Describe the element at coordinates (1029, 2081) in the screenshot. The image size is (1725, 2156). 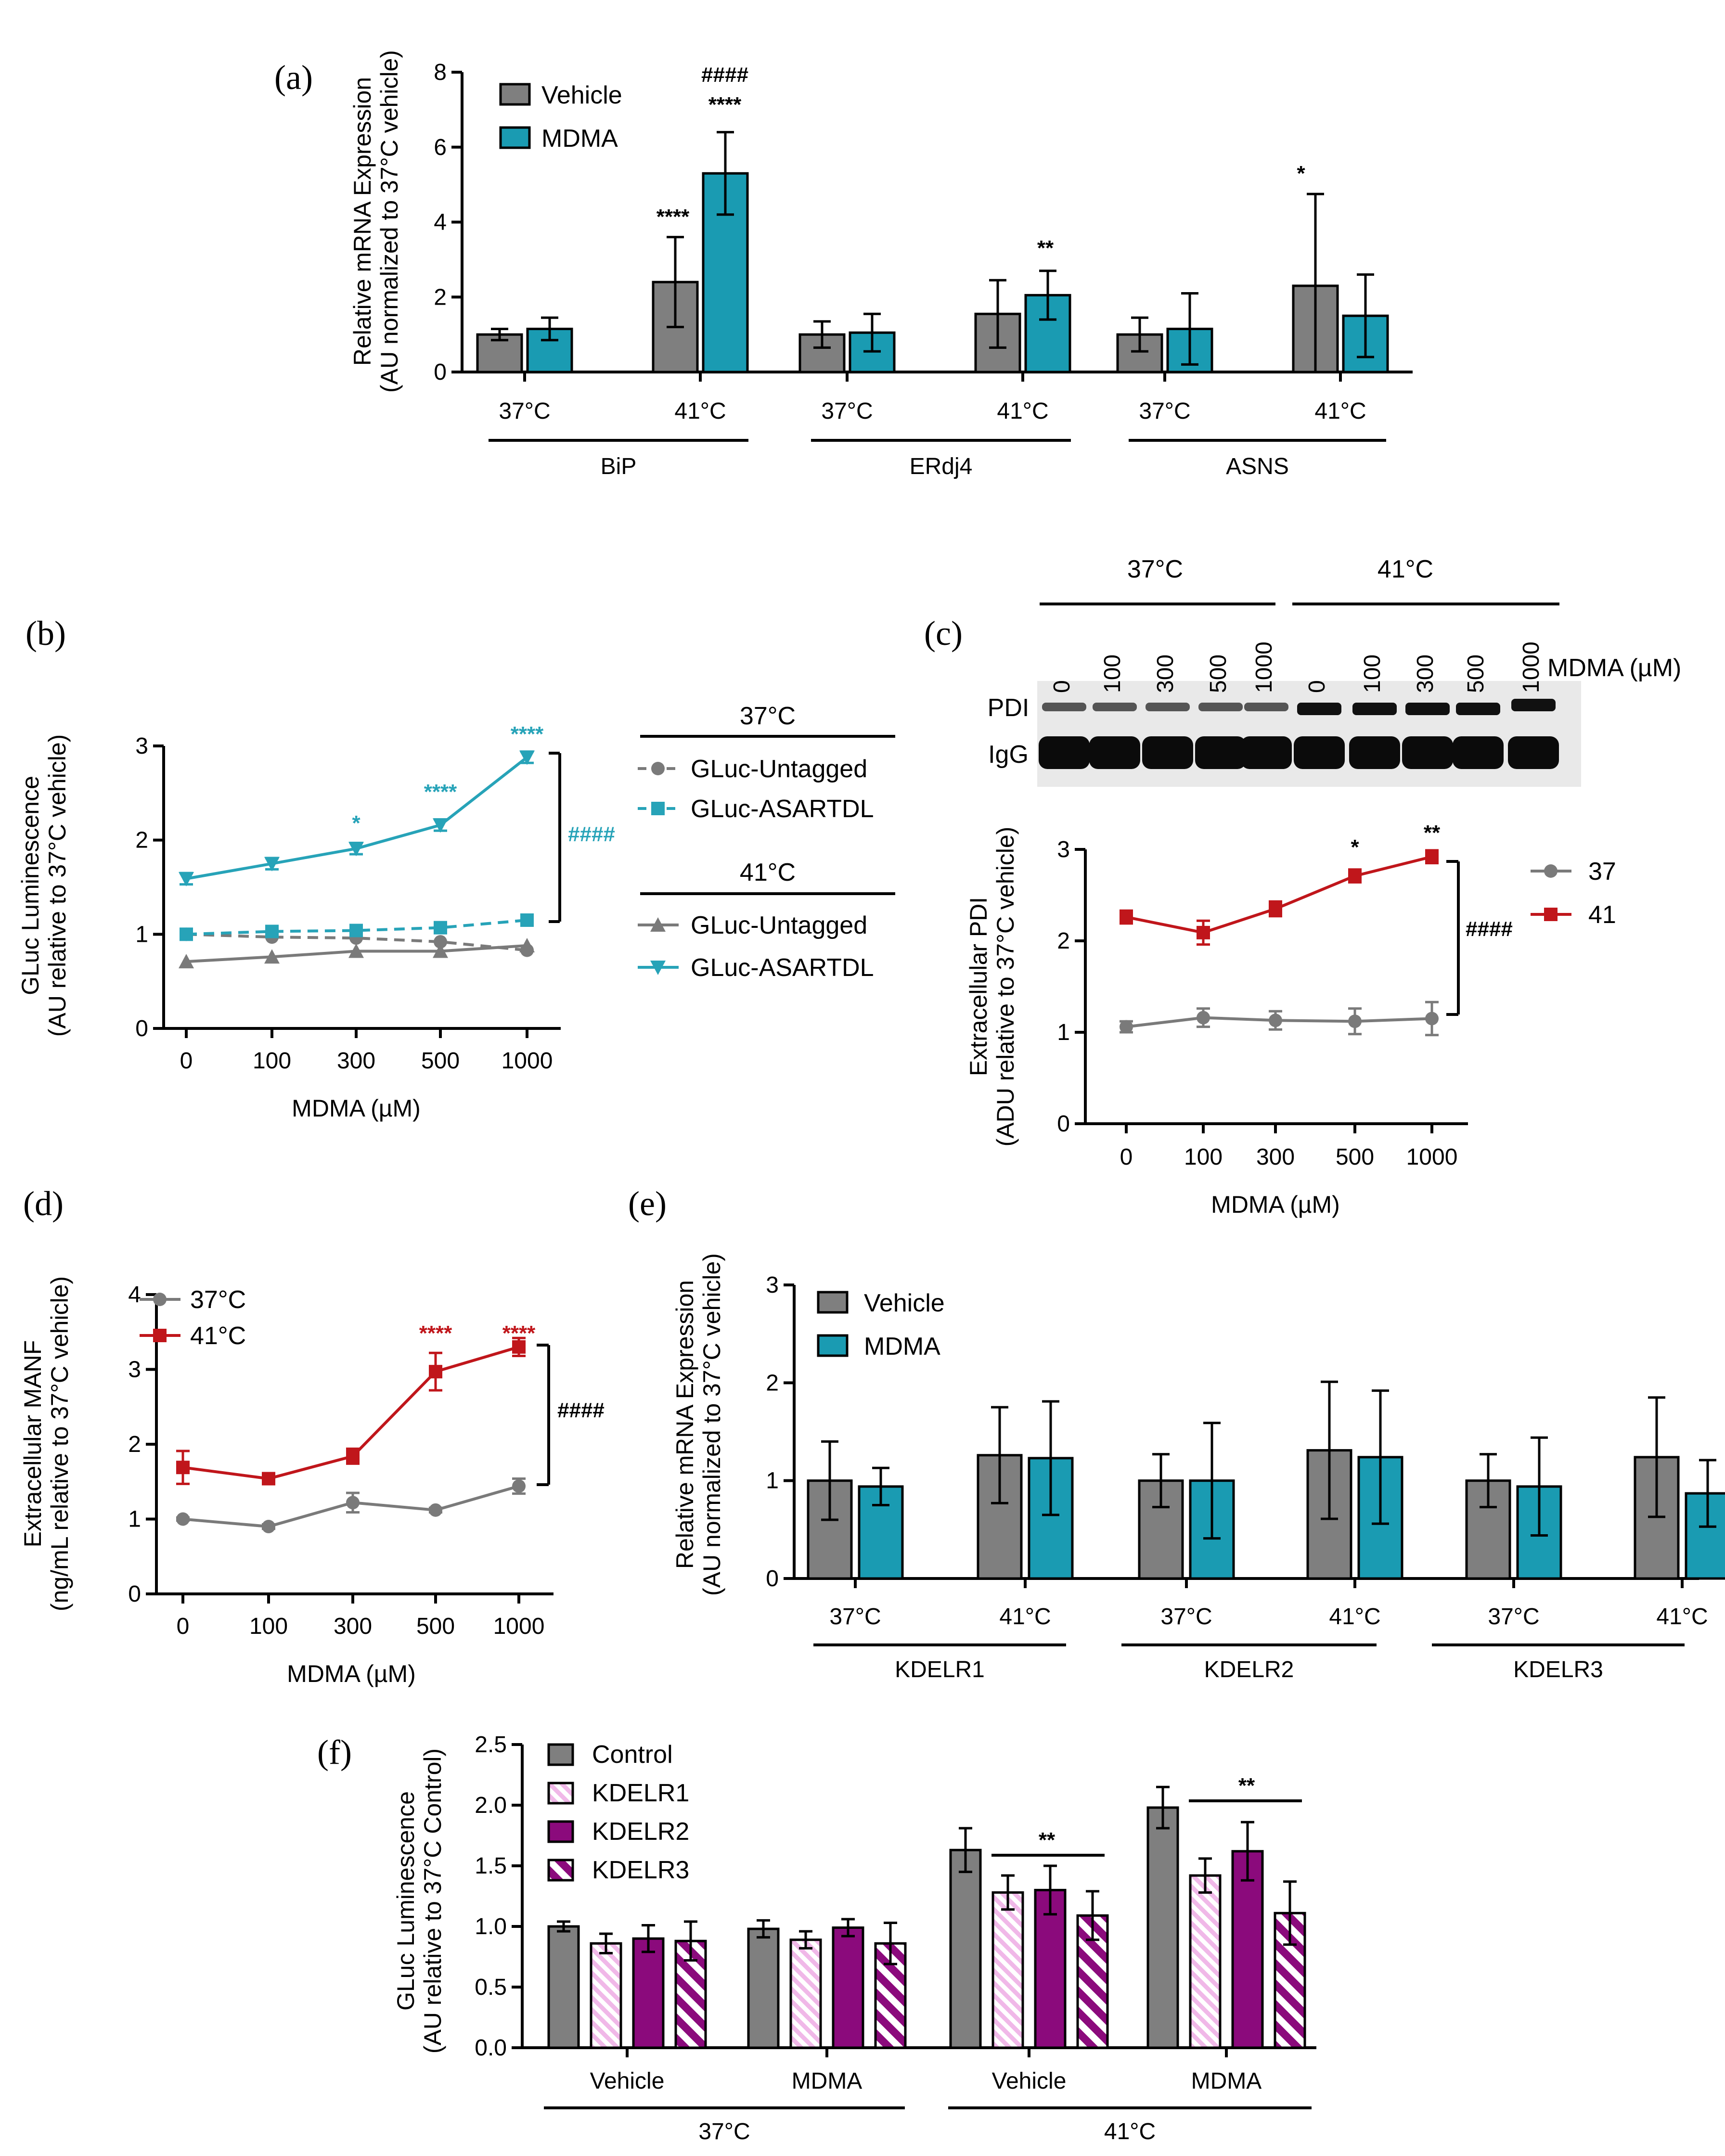
I see `f-x-tick-label: Vehicle` at that location.